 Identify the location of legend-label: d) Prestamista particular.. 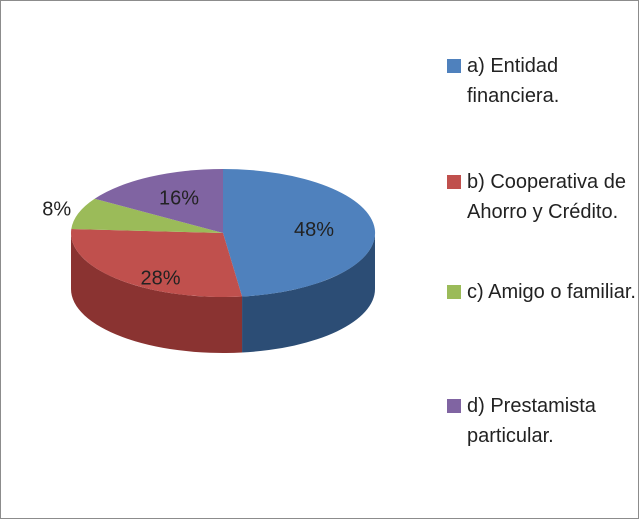
(531, 421).